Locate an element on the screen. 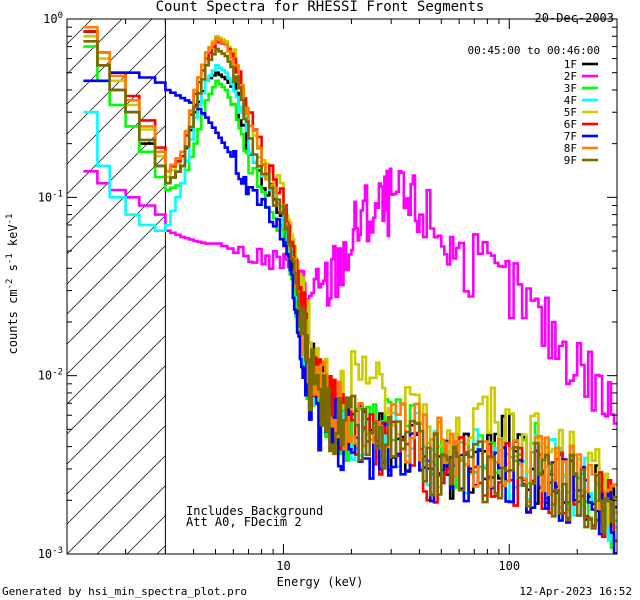  legend-label-3F: 3F is located at coordinates (570, 88).